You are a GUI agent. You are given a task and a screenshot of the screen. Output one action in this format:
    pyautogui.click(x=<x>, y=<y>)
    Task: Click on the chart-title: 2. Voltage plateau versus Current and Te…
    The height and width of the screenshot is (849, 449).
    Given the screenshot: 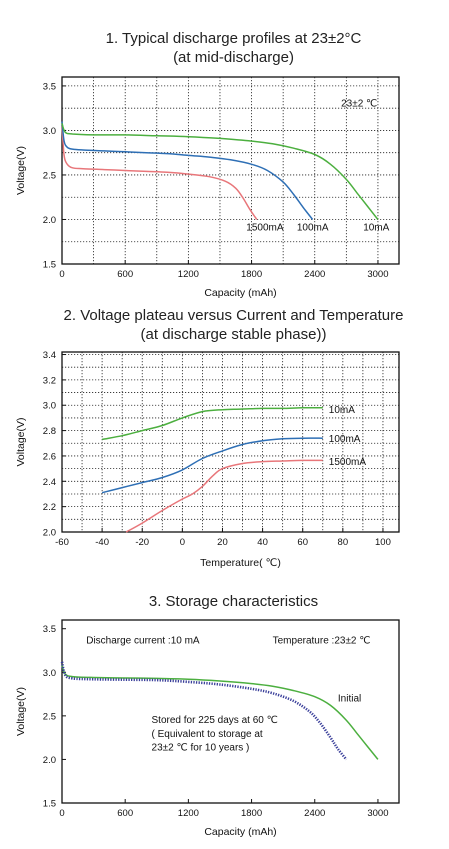 What is the action you would take?
    pyautogui.click(x=234, y=315)
    